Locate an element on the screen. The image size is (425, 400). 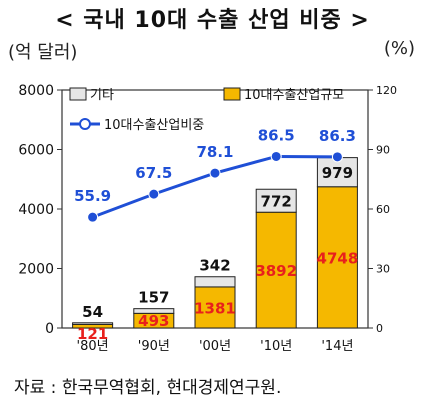
x-tick-label: '10년 is located at coordinates (276, 346).